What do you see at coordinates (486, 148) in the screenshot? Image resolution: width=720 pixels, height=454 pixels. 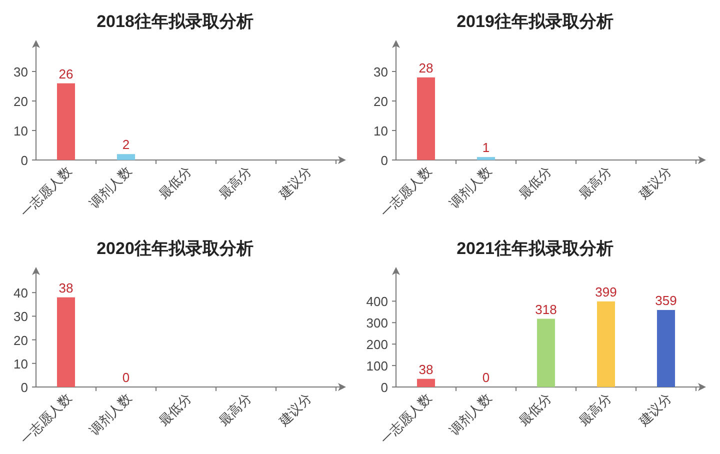 I see `data-label: 1` at bounding box center [486, 148].